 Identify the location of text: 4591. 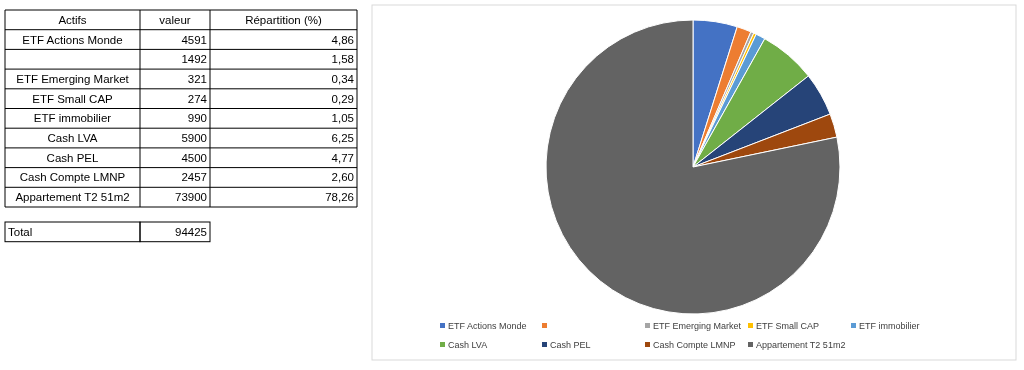
(194, 39).